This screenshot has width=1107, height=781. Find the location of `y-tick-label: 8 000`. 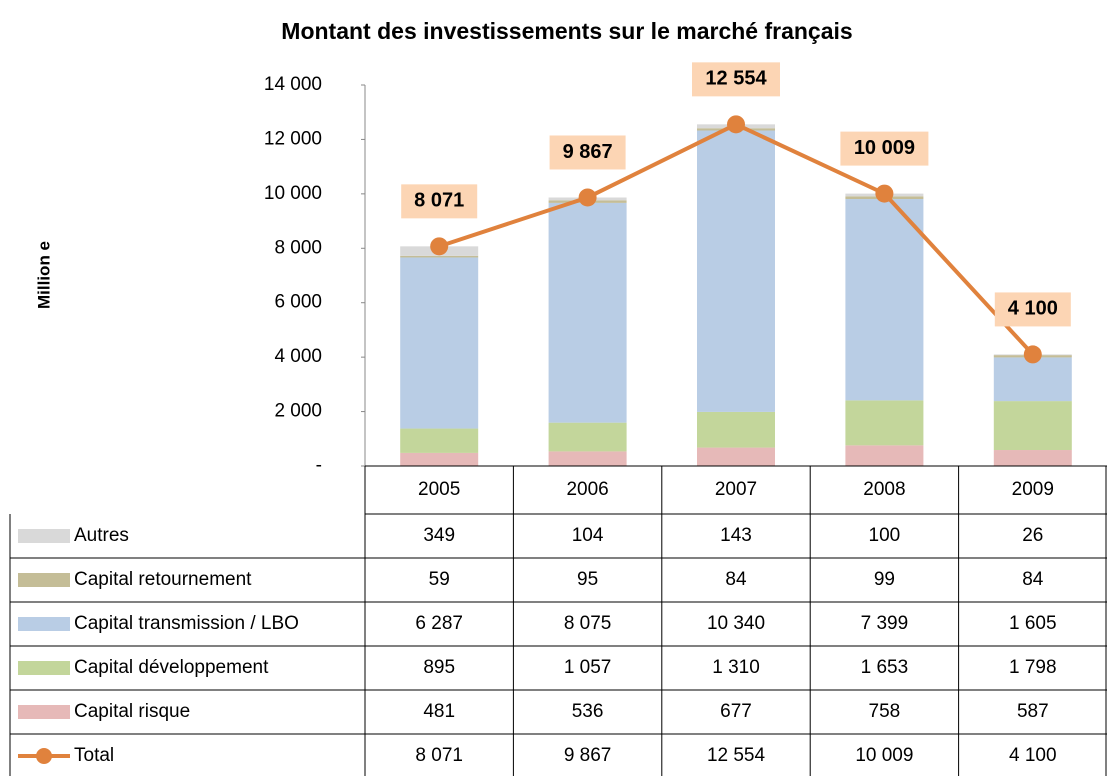

y-tick-label: 8 000 is located at coordinates (298, 247).